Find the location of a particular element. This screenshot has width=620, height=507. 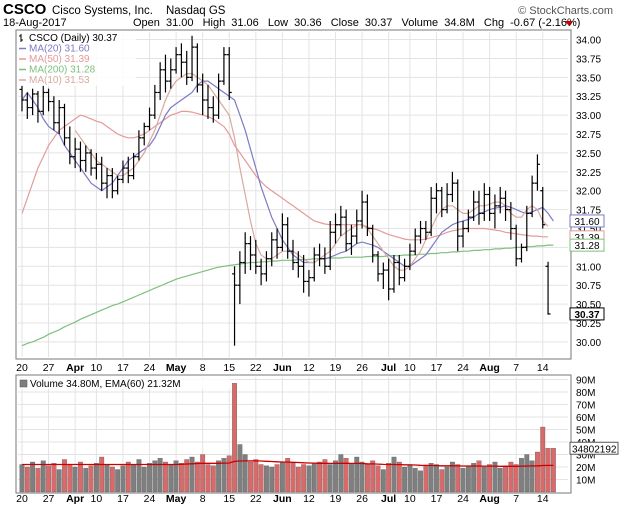

price-tick-label: 33.50 is located at coordinates (588, 78).